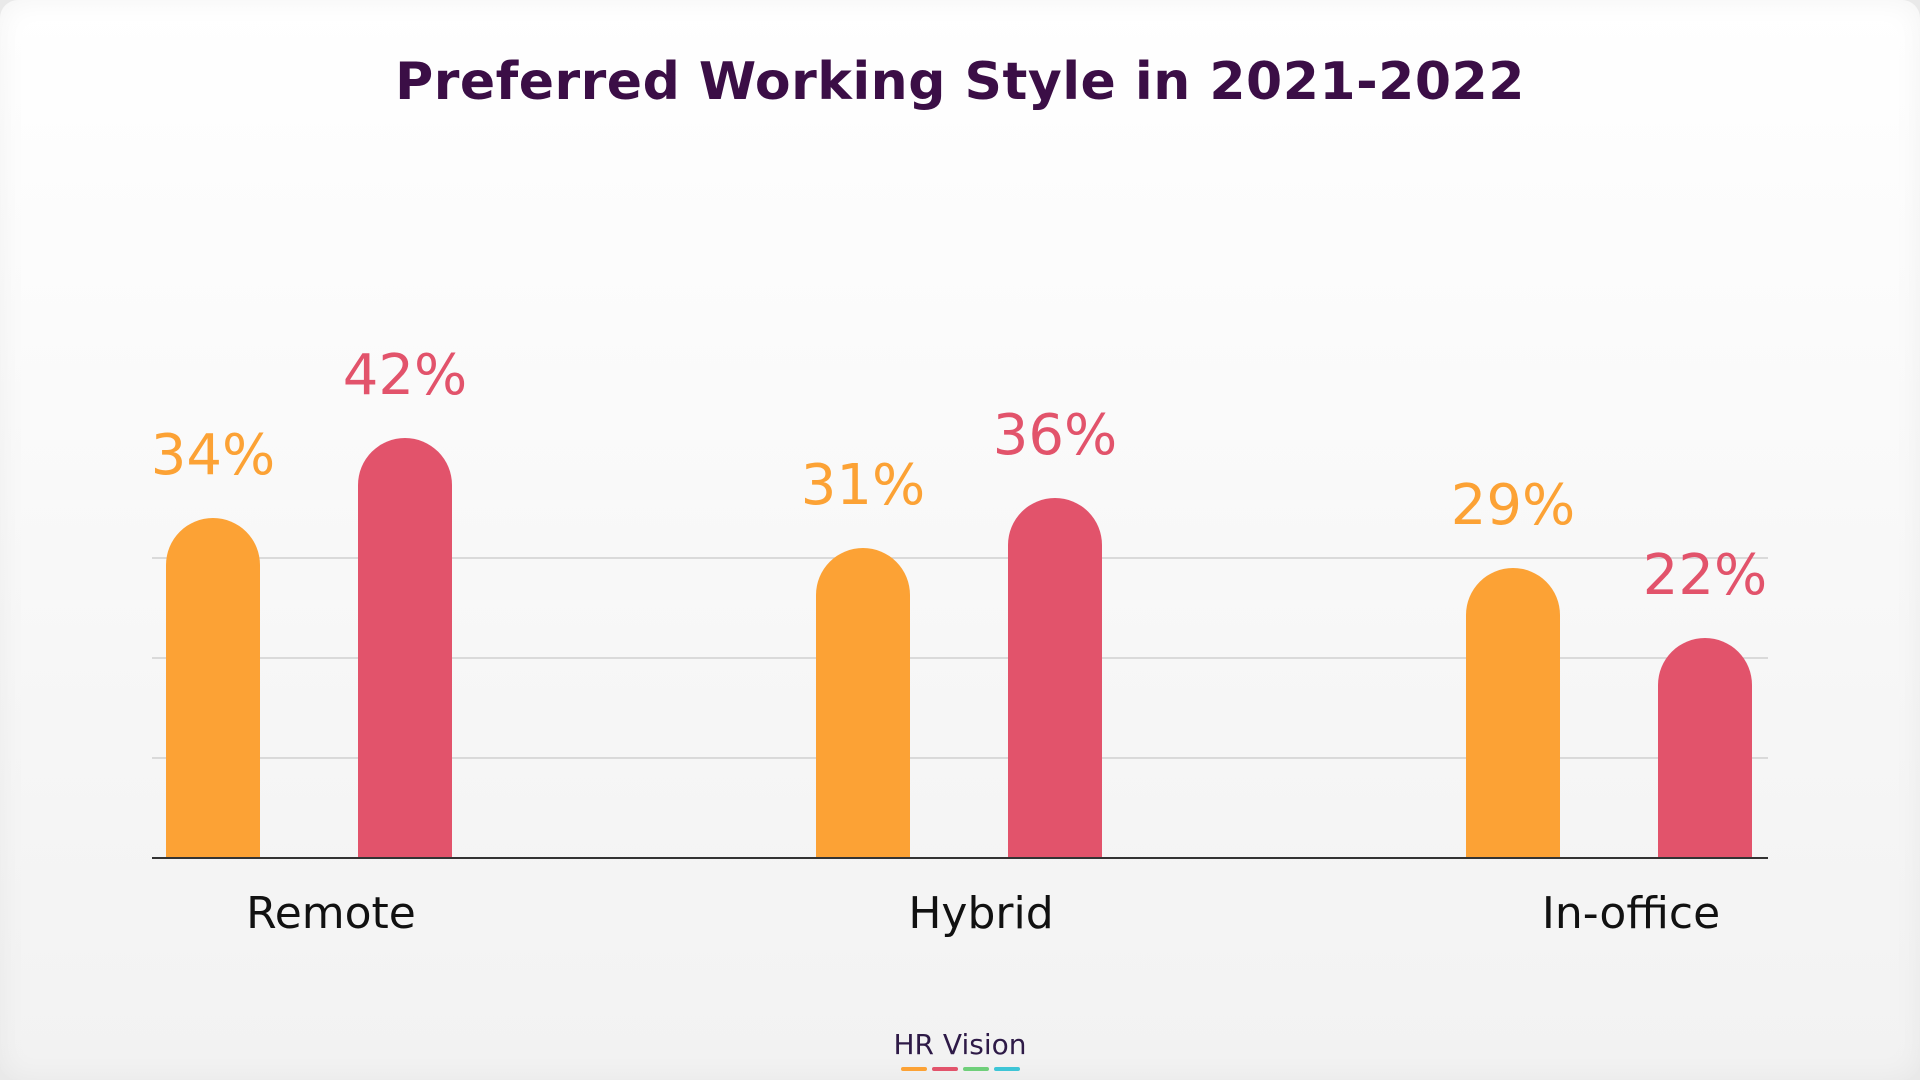  What do you see at coordinates (405, 375) in the screenshot?
I see `data-label: 42%` at bounding box center [405, 375].